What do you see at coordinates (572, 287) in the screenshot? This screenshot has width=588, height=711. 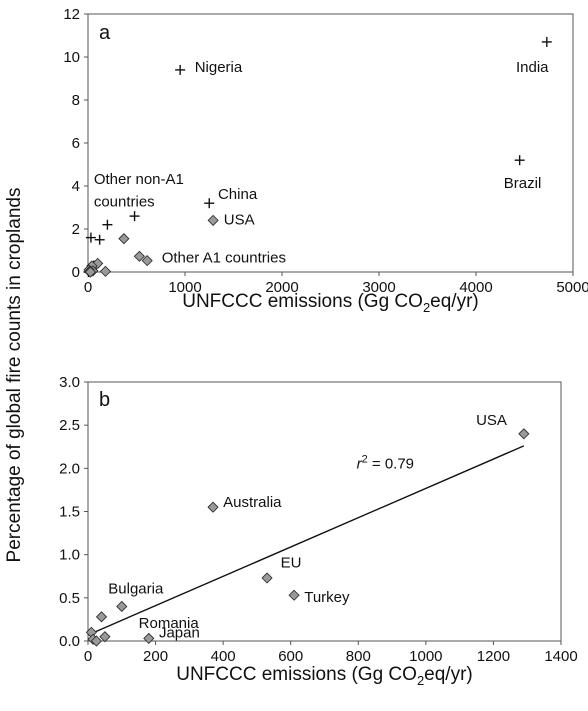 I see `x-tick-label: 5000` at bounding box center [572, 287].